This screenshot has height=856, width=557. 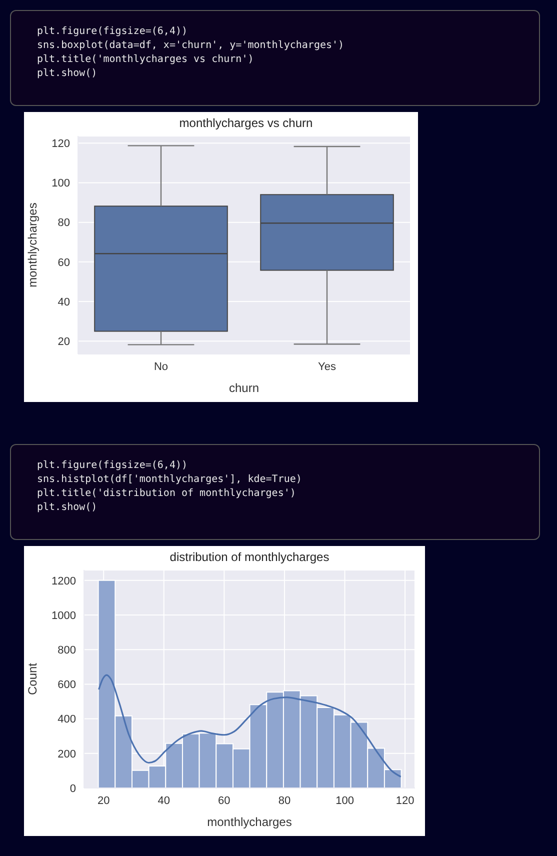 I want to click on y-tick-label: 100, so click(x=61, y=184).